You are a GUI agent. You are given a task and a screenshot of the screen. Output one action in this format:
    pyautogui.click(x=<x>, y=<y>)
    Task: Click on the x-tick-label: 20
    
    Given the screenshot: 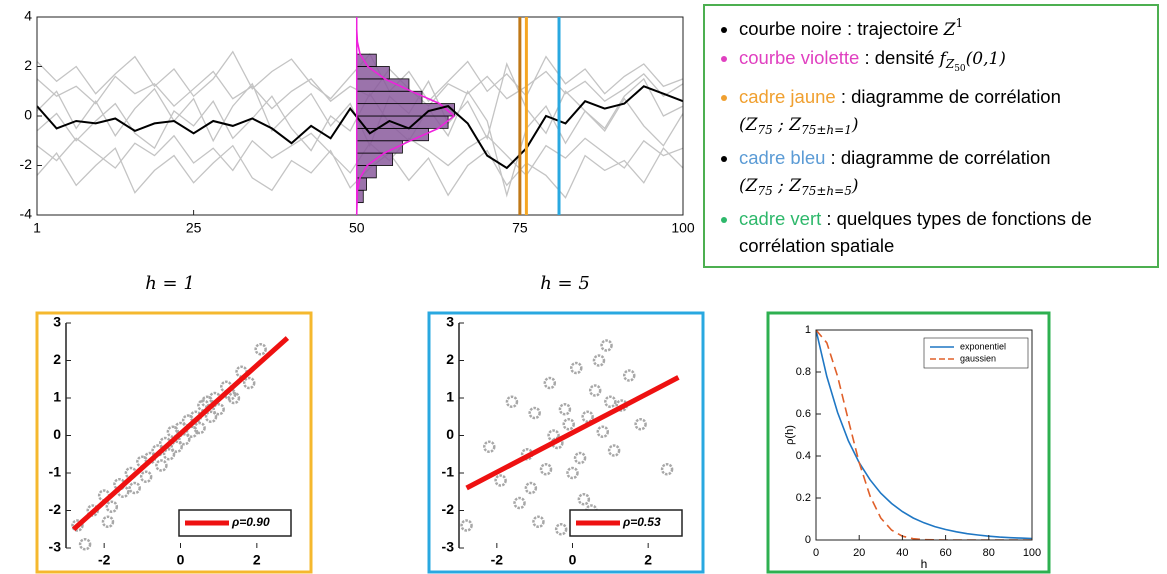 What is the action you would take?
    pyautogui.click(x=859, y=553)
    